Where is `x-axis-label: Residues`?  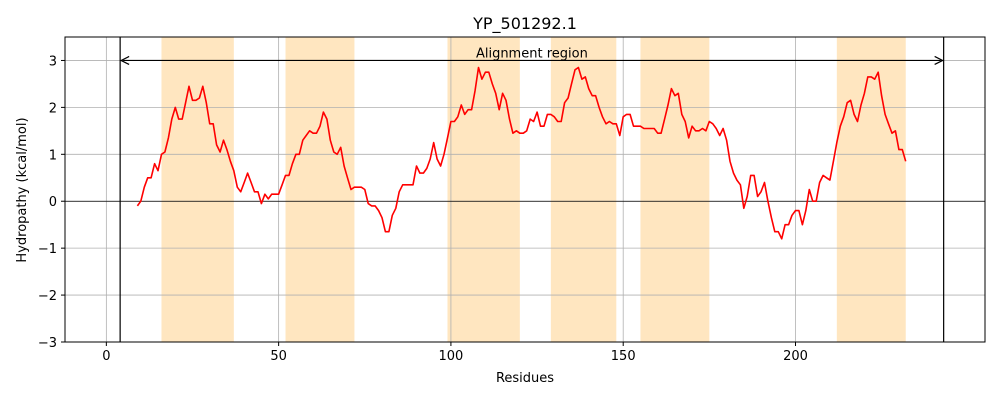
x-axis-label: Residues is located at coordinates (525, 378).